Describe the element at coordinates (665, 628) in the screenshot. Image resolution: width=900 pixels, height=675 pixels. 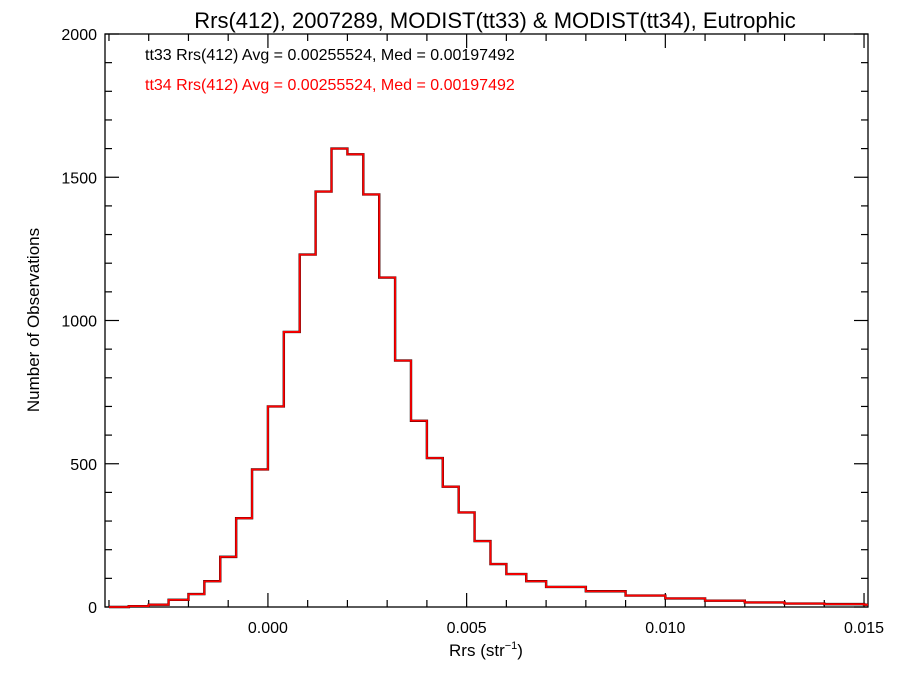
I see `x-tick-label: 0.010` at that location.